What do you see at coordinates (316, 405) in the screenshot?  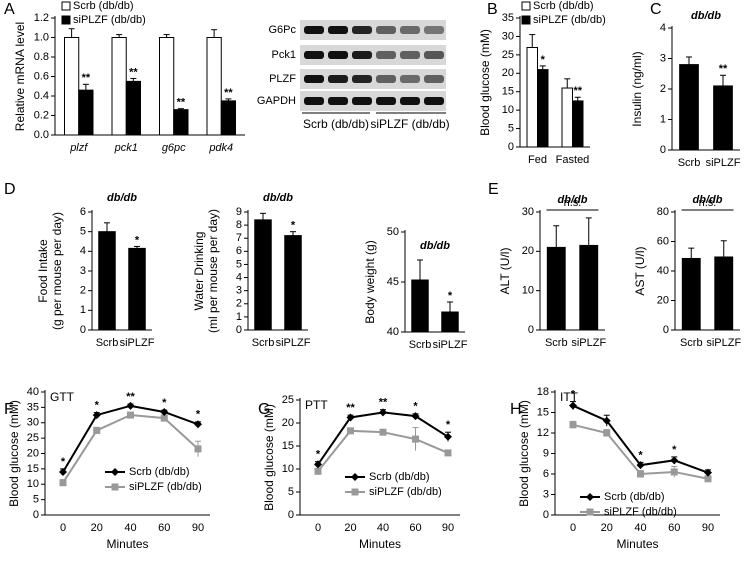 I see `chart-title: PTT` at bounding box center [316, 405].